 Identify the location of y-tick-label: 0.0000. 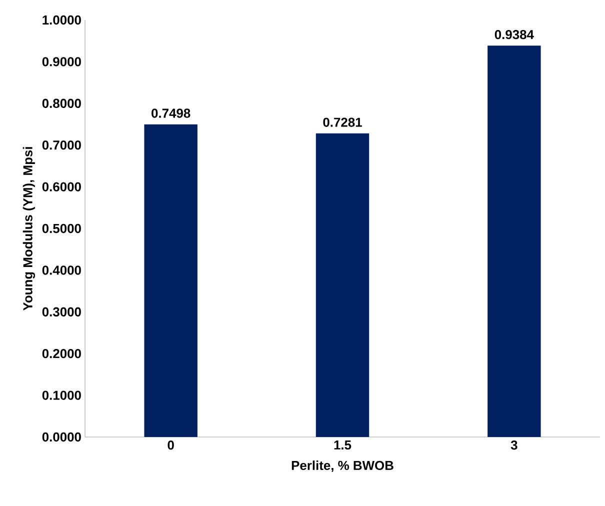
(61, 437).